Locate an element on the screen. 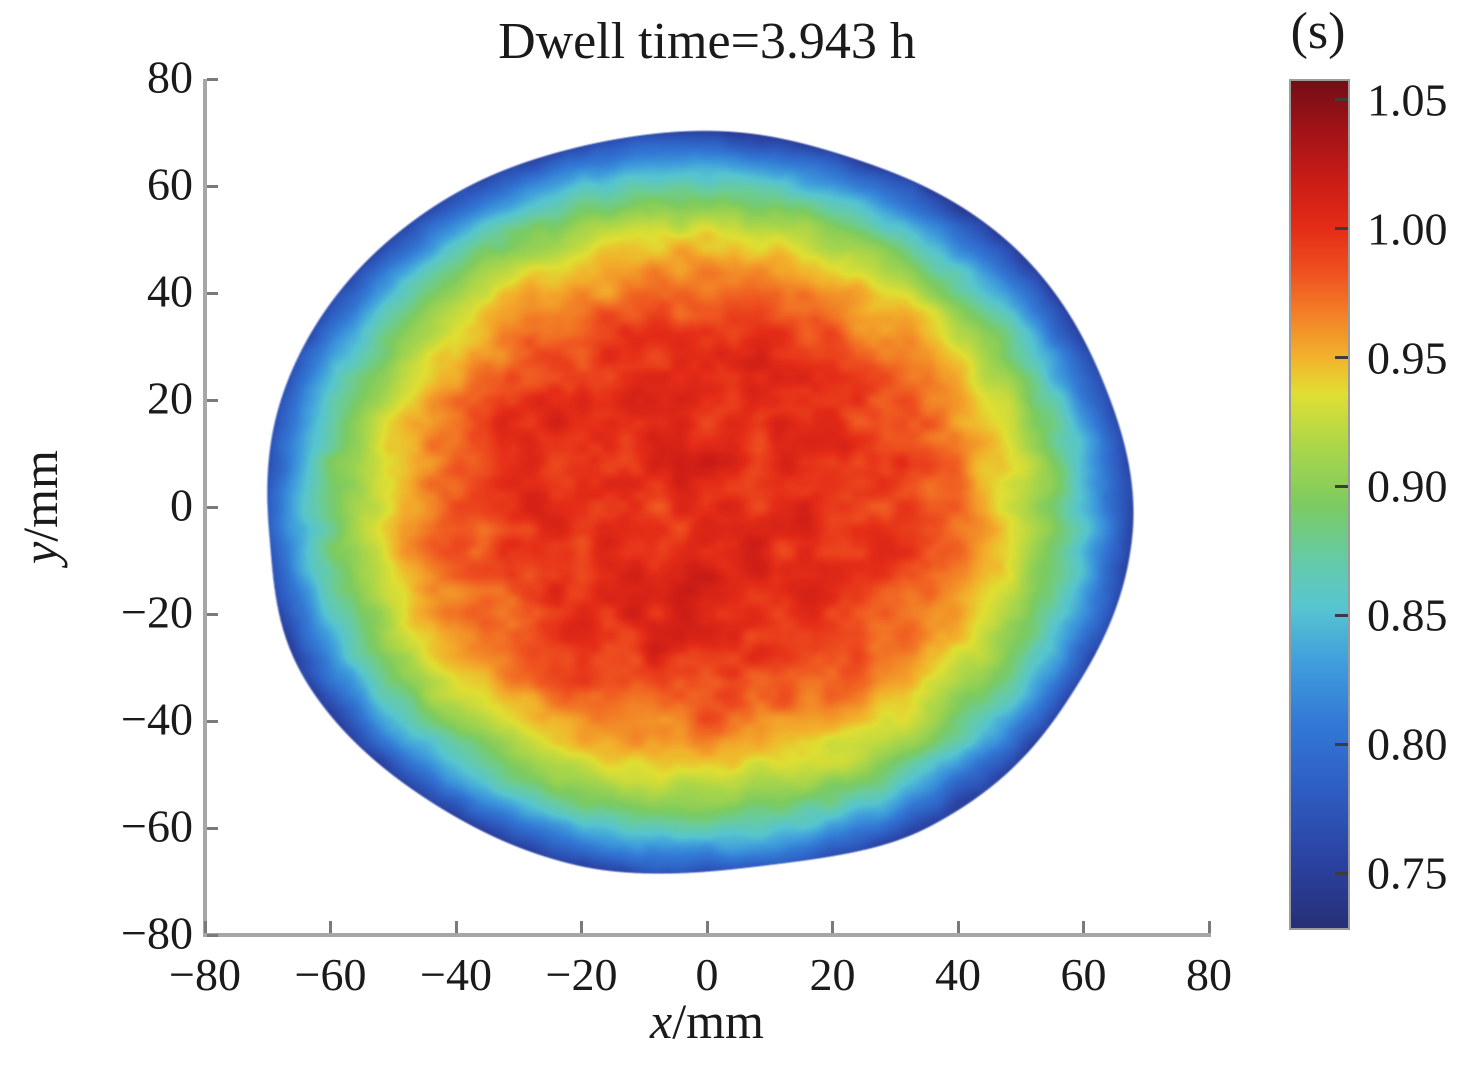  y-axis-unit: /mm is located at coordinates (40, 496).